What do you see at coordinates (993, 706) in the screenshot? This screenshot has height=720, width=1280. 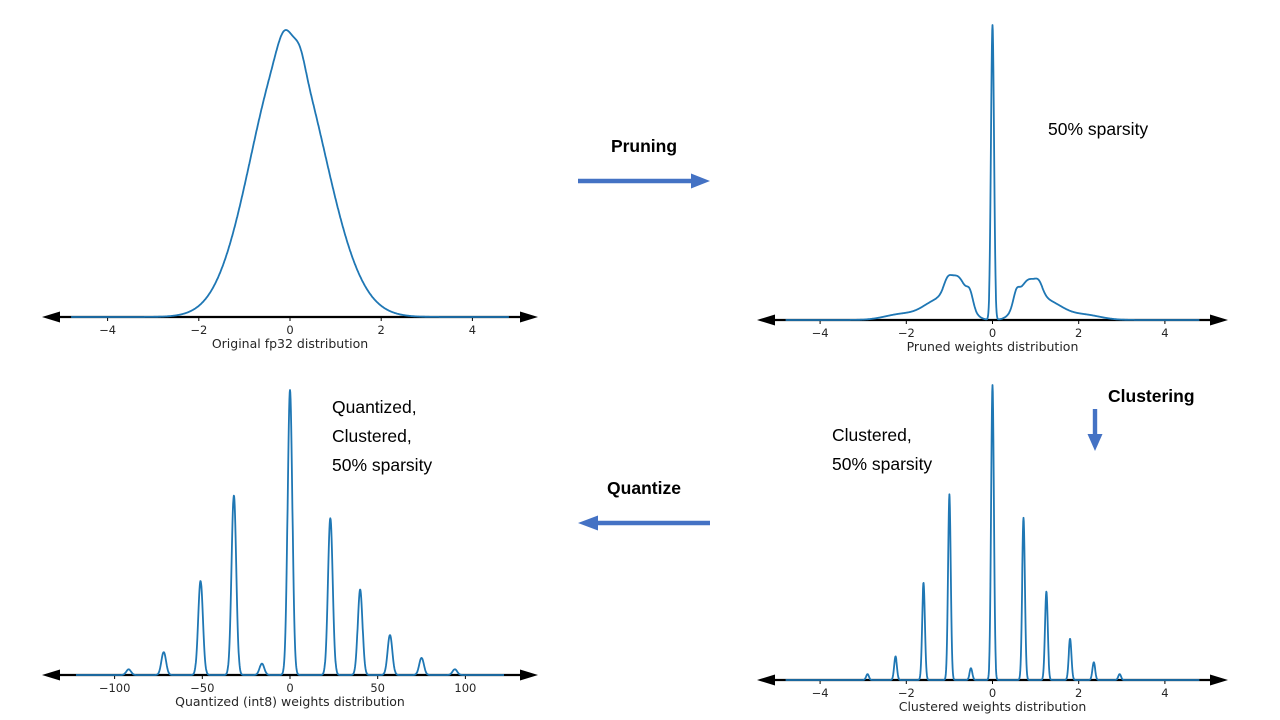 I see `axis-caption: Clustered weights distribution` at bounding box center [993, 706].